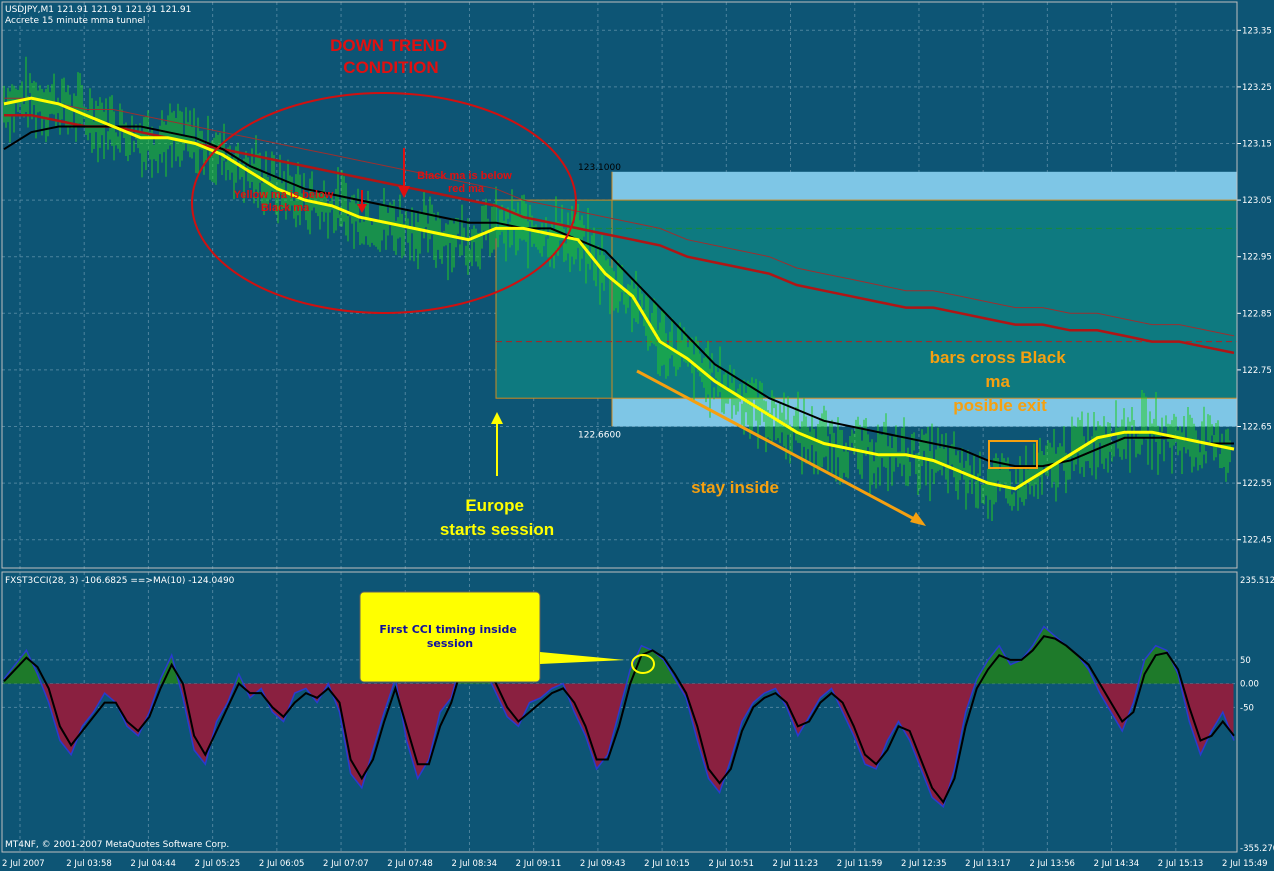 This screenshot has height=871, width=1274. I want to click on bars-cross-line2: ma, so click(997, 381).